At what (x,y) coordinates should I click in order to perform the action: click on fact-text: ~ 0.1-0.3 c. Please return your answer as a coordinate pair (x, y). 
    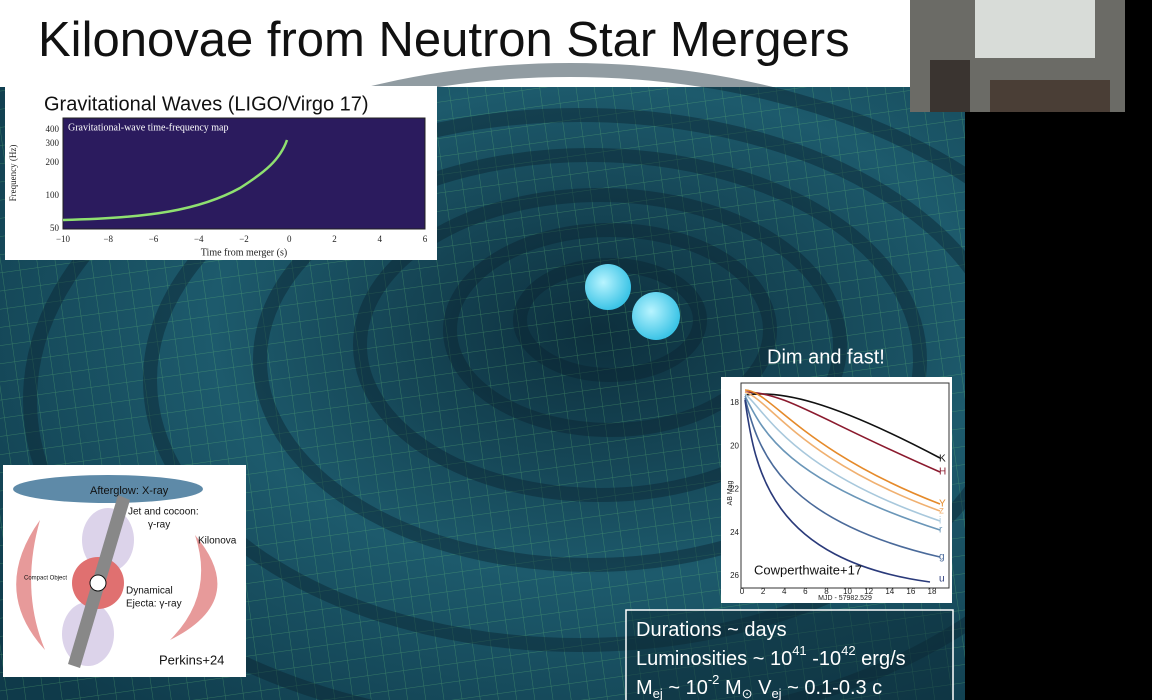
    Looking at the image, I should click on (832, 688).